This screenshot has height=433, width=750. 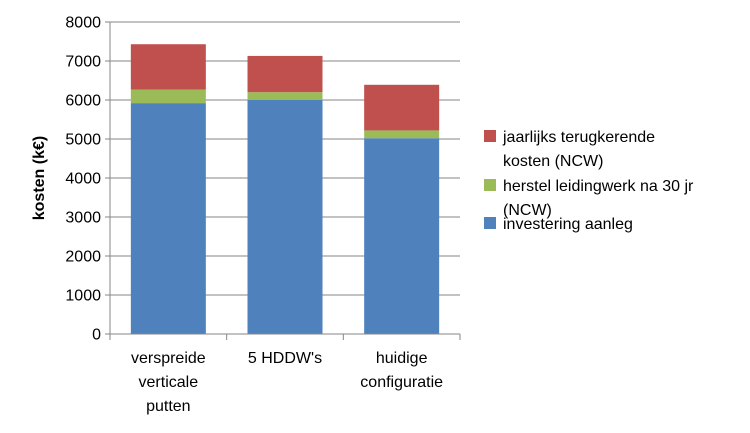 What do you see at coordinates (578, 137) in the screenshot?
I see `legend-label: jaarlijks terugkerende` at bounding box center [578, 137].